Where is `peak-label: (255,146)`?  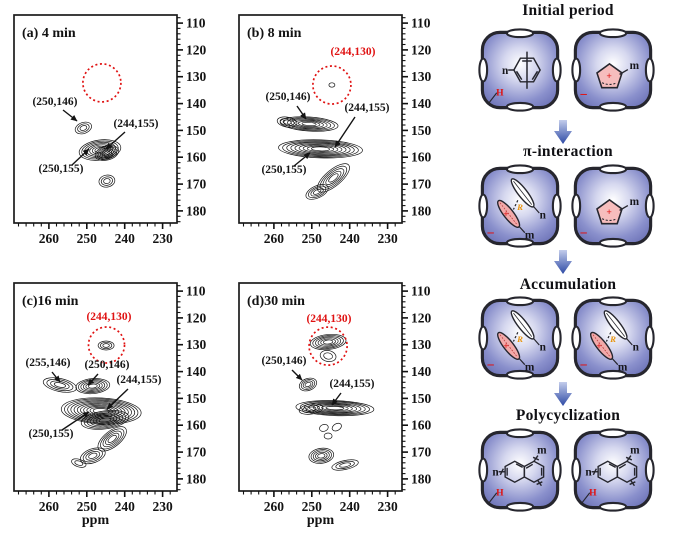 peak-label: (255,146) is located at coordinates (47, 363).